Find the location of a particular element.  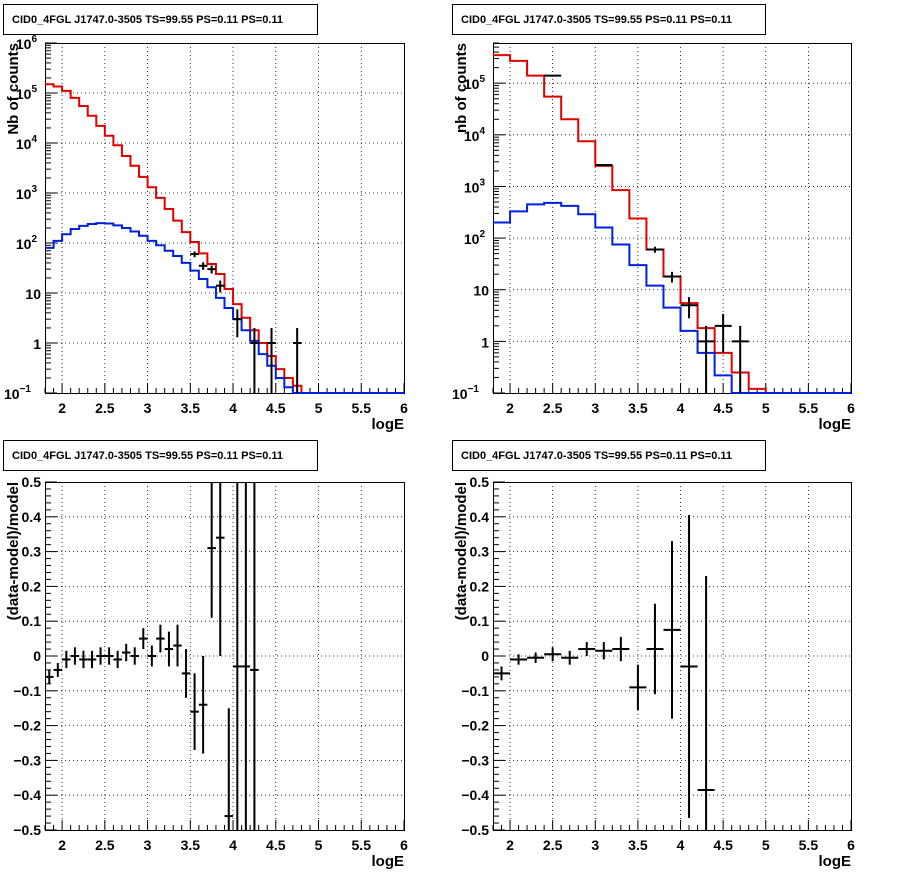

y-tick-label: 0.3 is located at coordinates (32, 552).